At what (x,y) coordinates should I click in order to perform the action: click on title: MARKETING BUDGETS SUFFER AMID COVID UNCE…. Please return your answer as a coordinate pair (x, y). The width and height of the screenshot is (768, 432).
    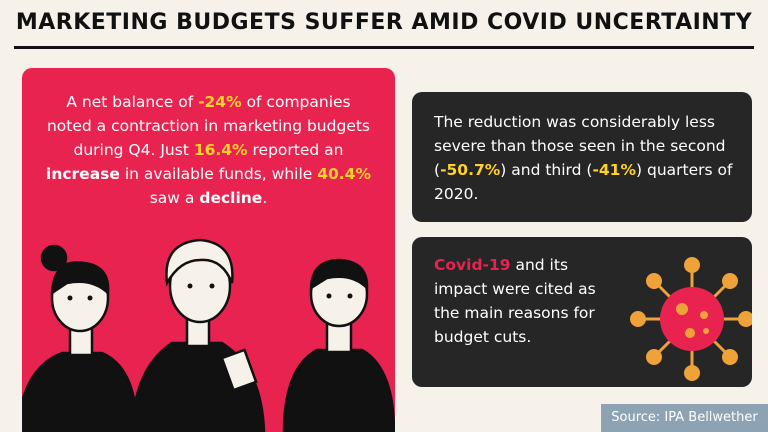
    Looking at the image, I should click on (384, 22).